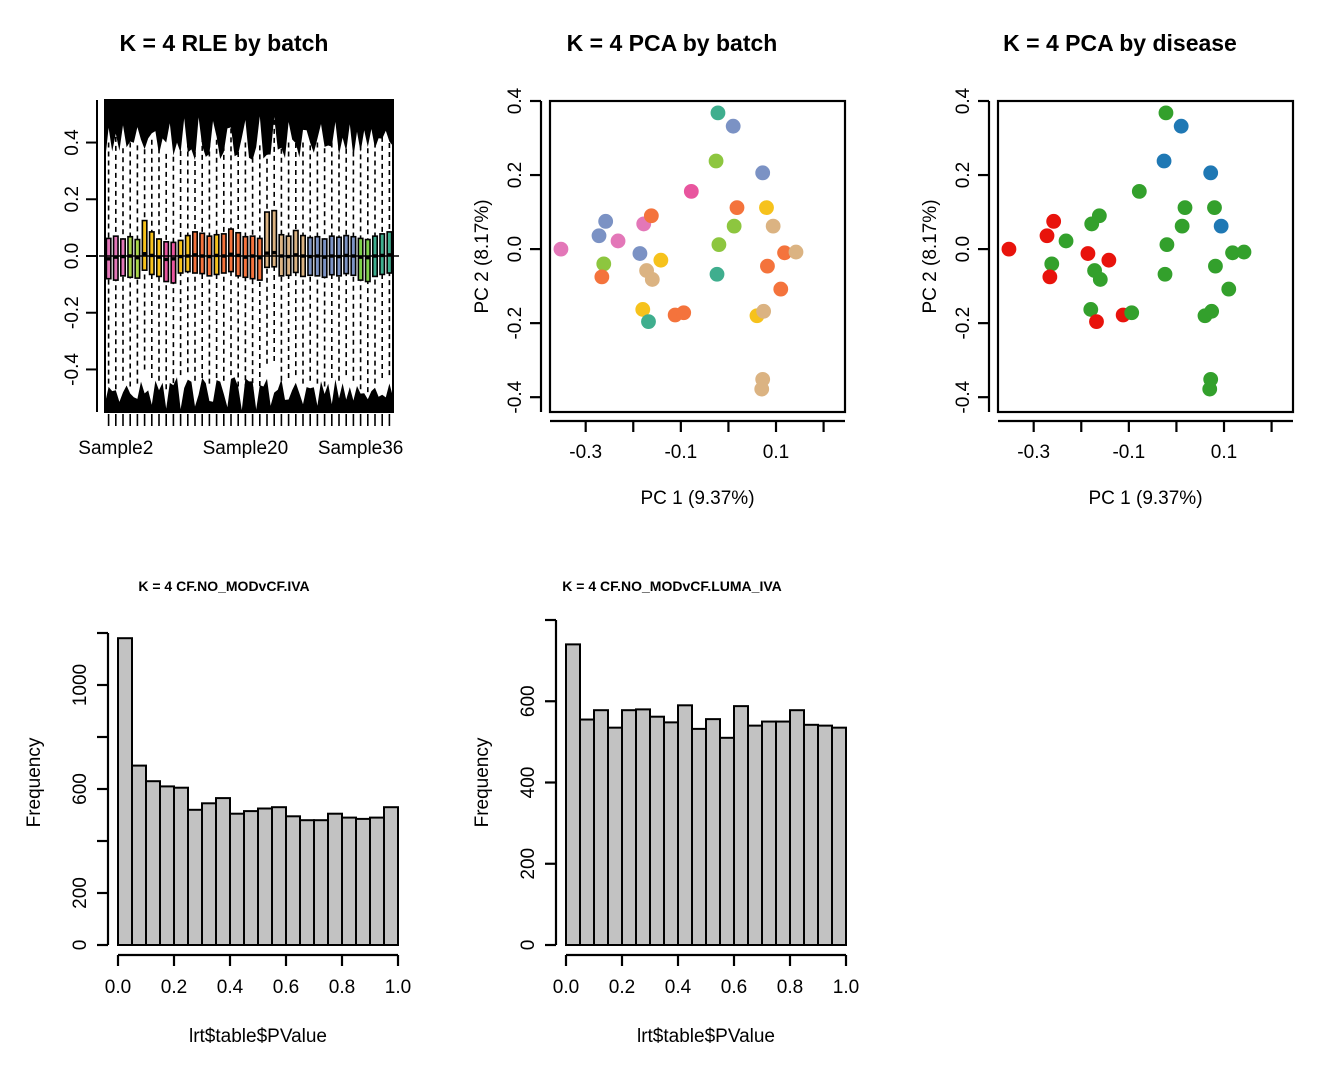 Image resolution: width=1344 pixels, height=1075 pixels. Describe the element at coordinates (706, 1036) in the screenshot. I see `hist2-x-axis-label: lrt$table$PValue` at that location.